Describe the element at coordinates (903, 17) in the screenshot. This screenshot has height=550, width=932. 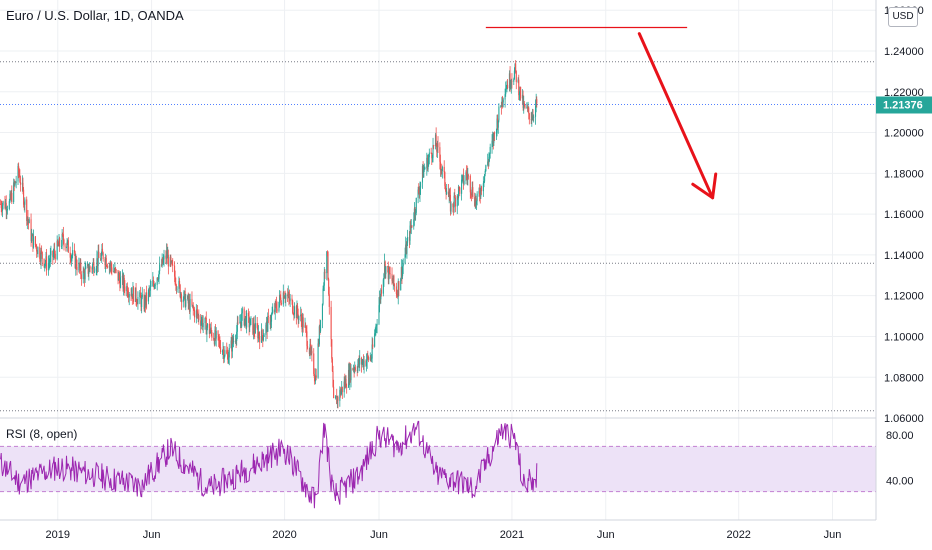
I see `currency-button: USD` at that location.